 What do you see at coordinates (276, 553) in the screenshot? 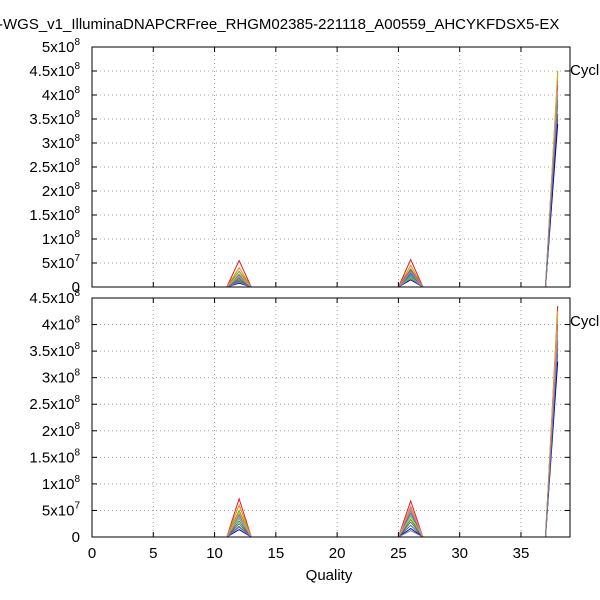
I see `x-tick-label: 15` at bounding box center [276, 553].